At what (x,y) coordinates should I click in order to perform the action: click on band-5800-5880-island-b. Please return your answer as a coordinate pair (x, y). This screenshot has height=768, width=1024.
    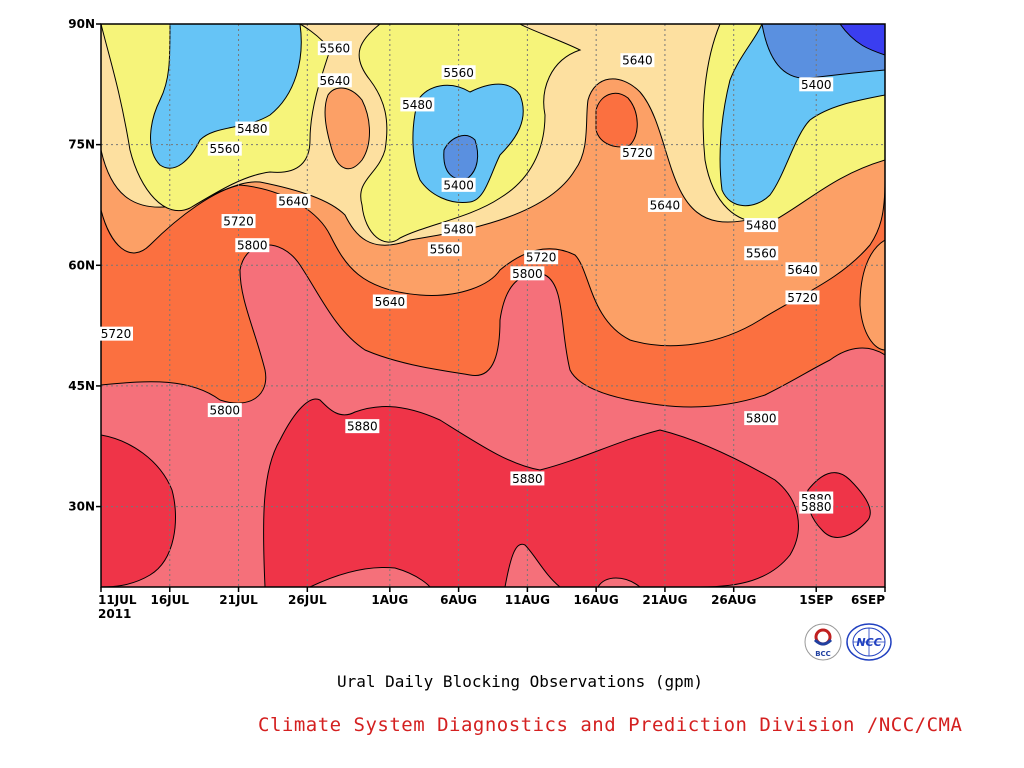
    Looking at the image, I should click on (532, 565).